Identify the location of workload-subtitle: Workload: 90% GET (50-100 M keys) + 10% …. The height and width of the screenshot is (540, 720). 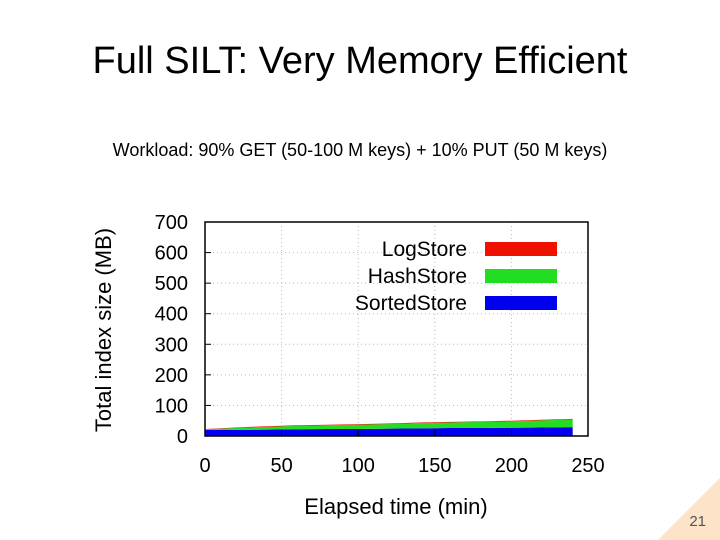
(360, 150).